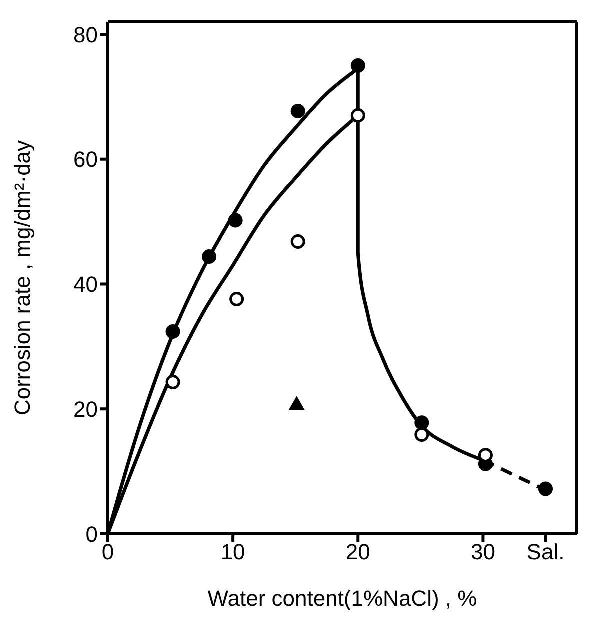  Describe the element at coordinates (358, 552) in the screenshot. I see `x-tick-label: 20` at that location.